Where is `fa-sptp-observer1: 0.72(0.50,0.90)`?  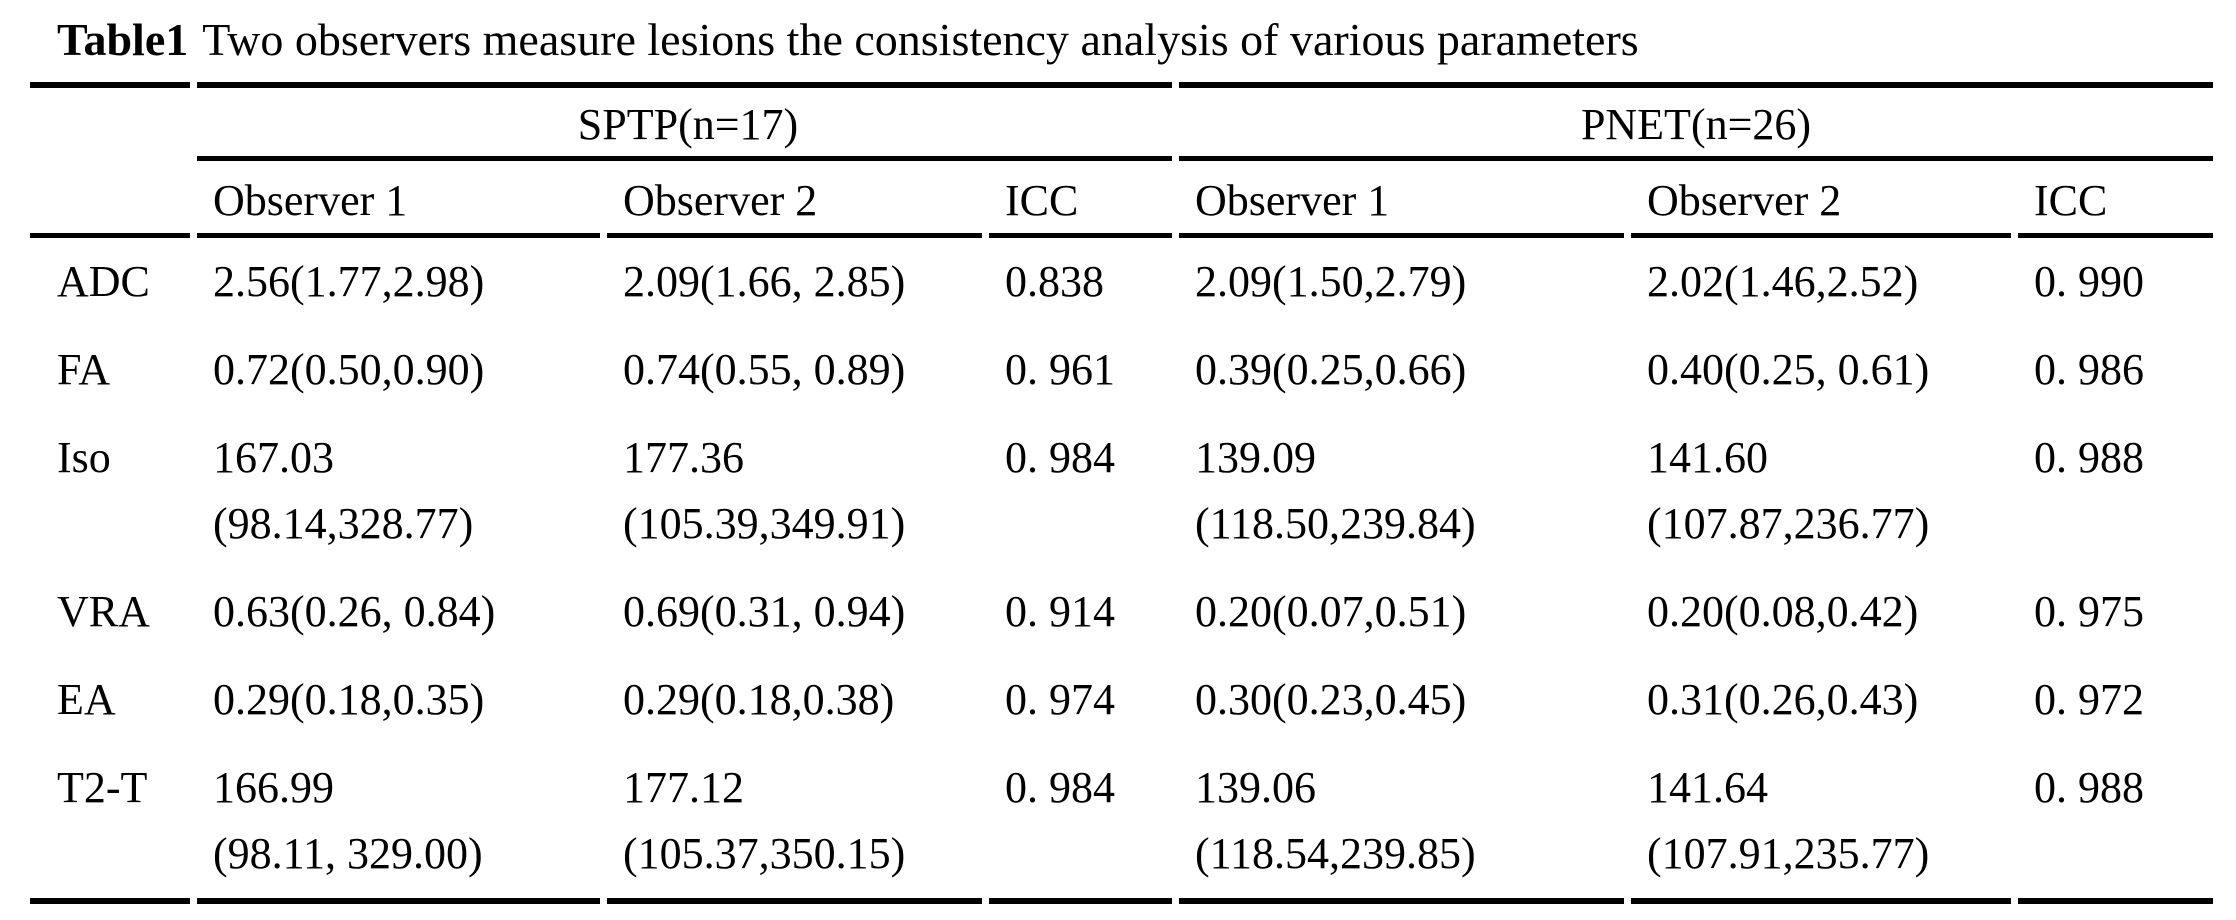 fa-sptp-observer1: 0.72(0.50,0.90) is located at coordinates (402, 370).